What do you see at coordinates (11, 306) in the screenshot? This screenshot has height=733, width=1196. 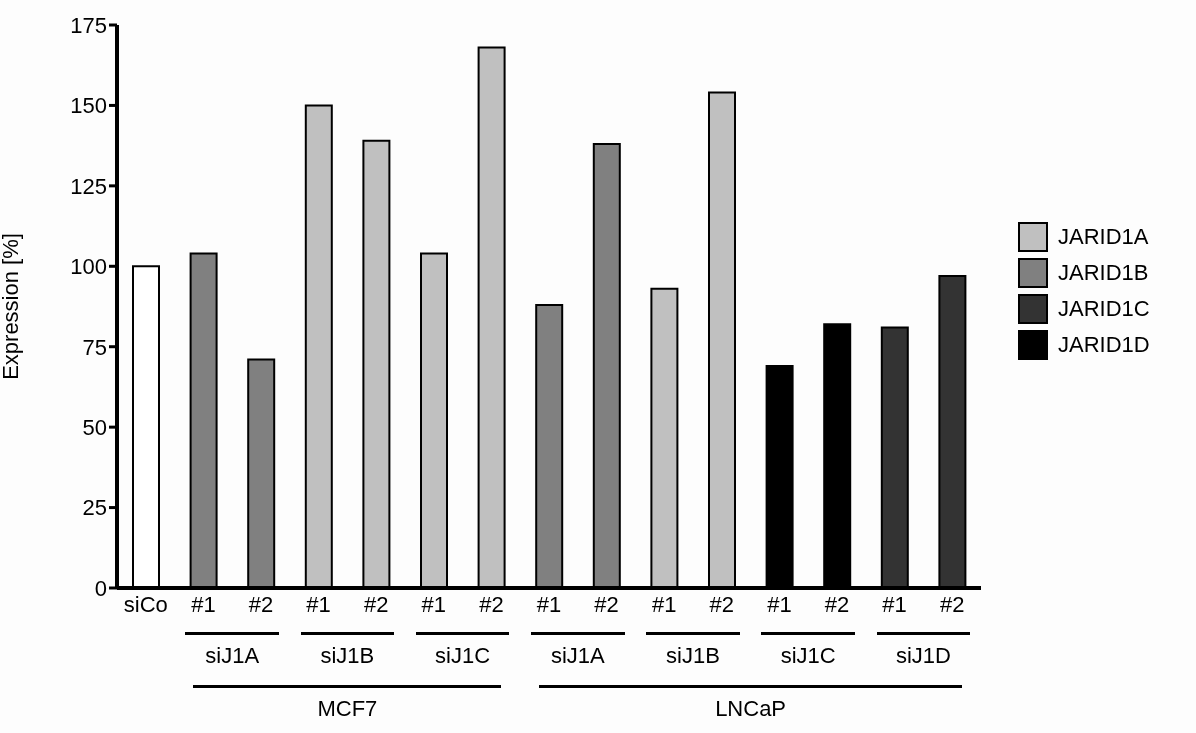 I see `y-axis-title: Expression [%]` at bounding box center [11, 306].